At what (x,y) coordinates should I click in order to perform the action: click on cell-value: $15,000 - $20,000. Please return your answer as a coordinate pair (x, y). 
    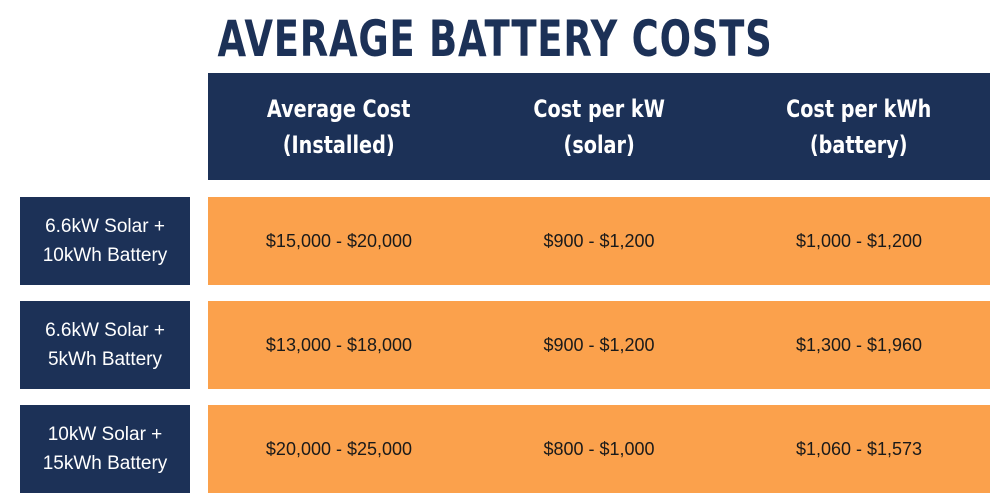
    Looking at the image, I should click on (339, 240).